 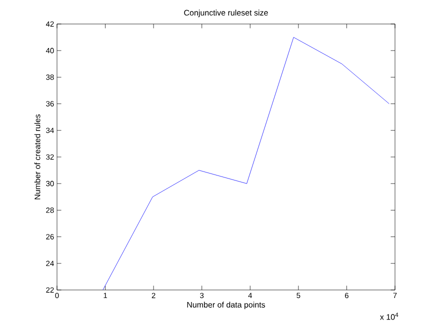 What do you see at coordinates (389, 316) in the screenshot?
I see `text: x 10$^{4}$` at bounding box center [389, 316].